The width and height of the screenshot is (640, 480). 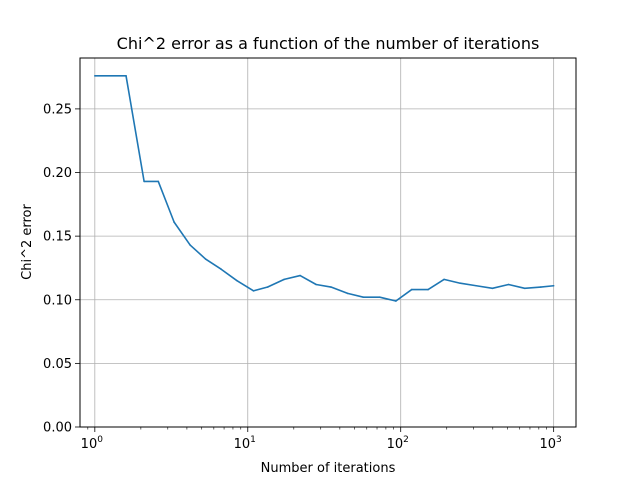 What do you see at coordinates (321, 439) in the screenshot?
I see `x-axis: 10⁰ 10¹ 10² 10³` at bounding box center [321, 439].